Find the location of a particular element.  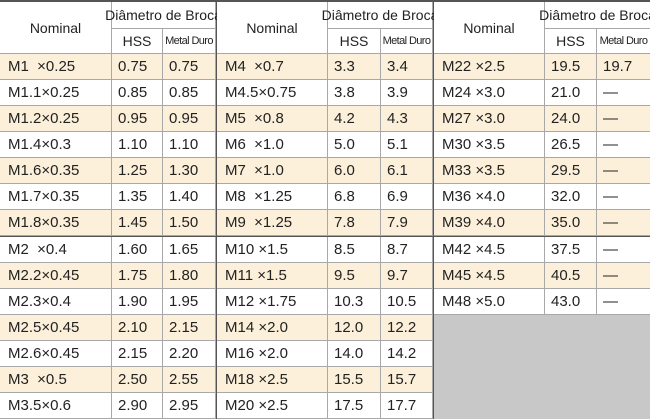

hss-cell: 6.8 is located at coordinates (354, 197).